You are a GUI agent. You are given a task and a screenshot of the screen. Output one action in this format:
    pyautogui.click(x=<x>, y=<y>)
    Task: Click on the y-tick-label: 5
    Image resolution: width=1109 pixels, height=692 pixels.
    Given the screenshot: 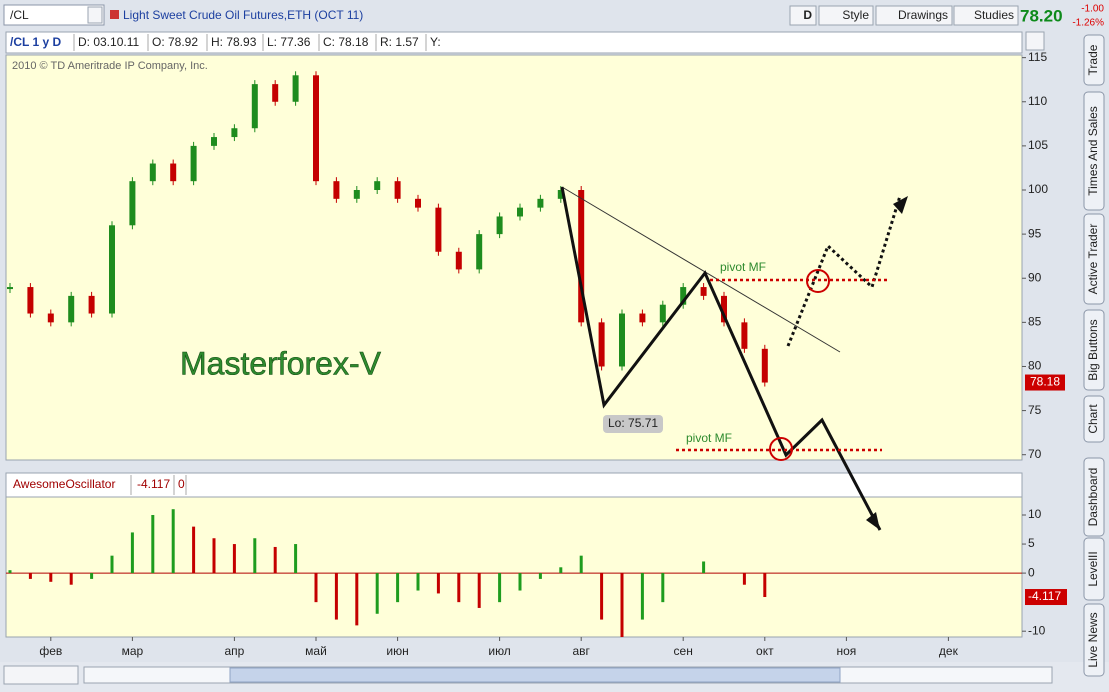 What is the action you would take?
    pyautogui.click(x=1031, y=543)
    